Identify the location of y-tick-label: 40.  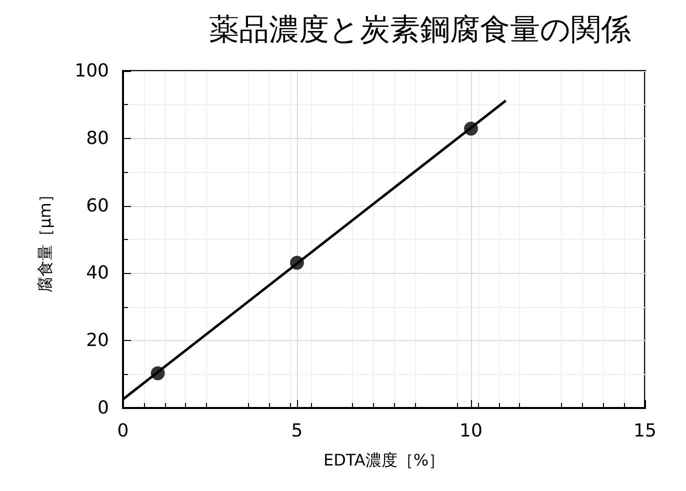
(97, 273).